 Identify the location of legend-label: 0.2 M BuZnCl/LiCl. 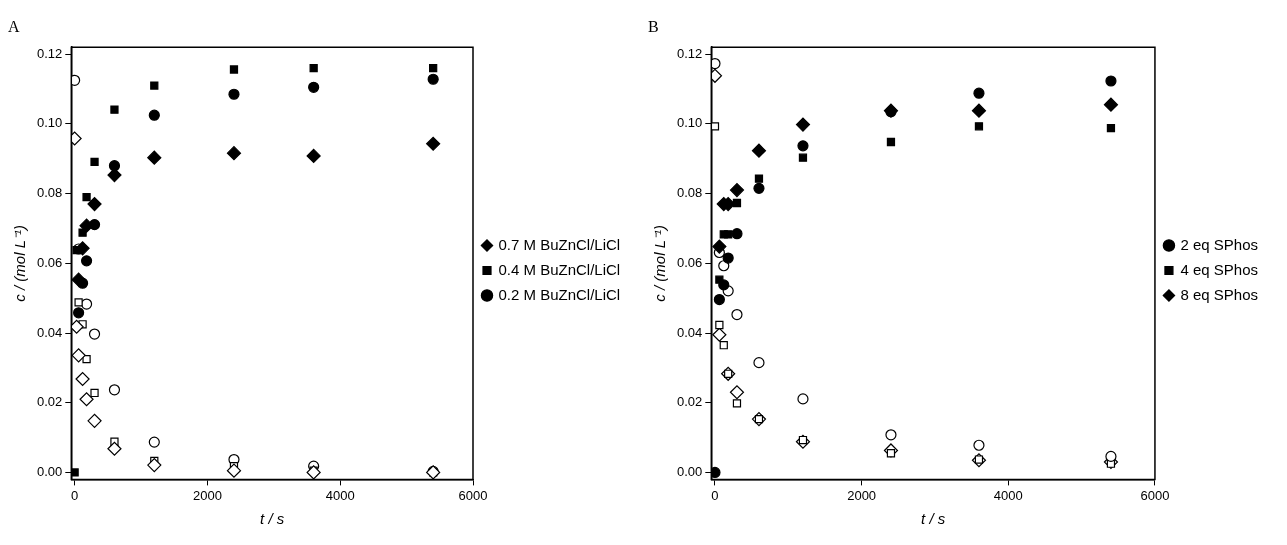
(559, 294).